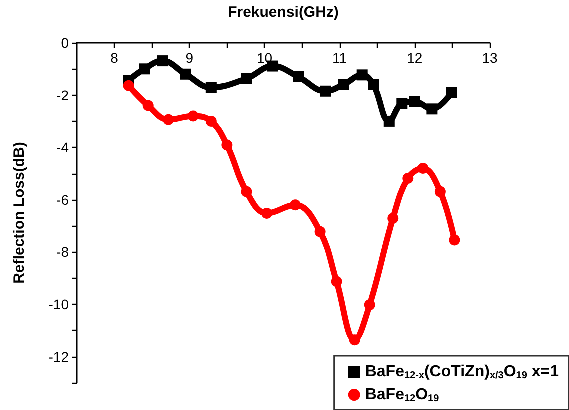 Image resolution: width=569 pixels, height=410 pixels. What do you see at coordinates (283, 12) in the screenshot?
I see `x-axis-title: Frekuensi(GHz)` at bounding box center [283, 12].